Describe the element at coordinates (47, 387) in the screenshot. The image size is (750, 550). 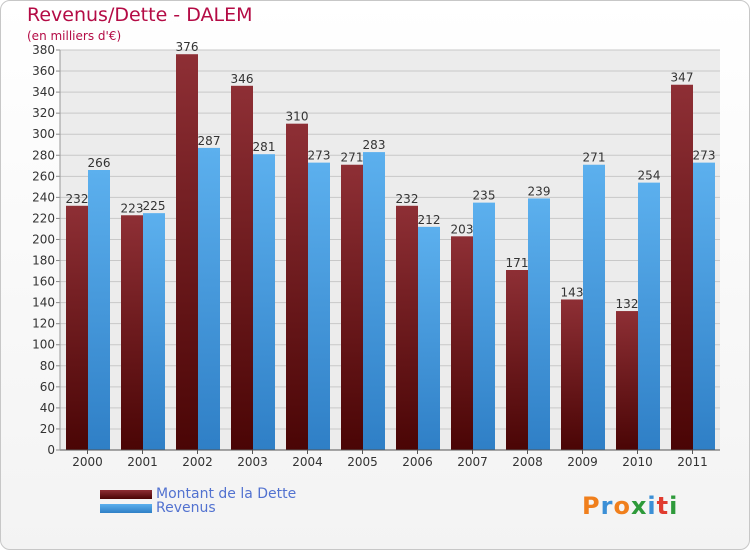
I see `y-tick-label: 60` at that location.